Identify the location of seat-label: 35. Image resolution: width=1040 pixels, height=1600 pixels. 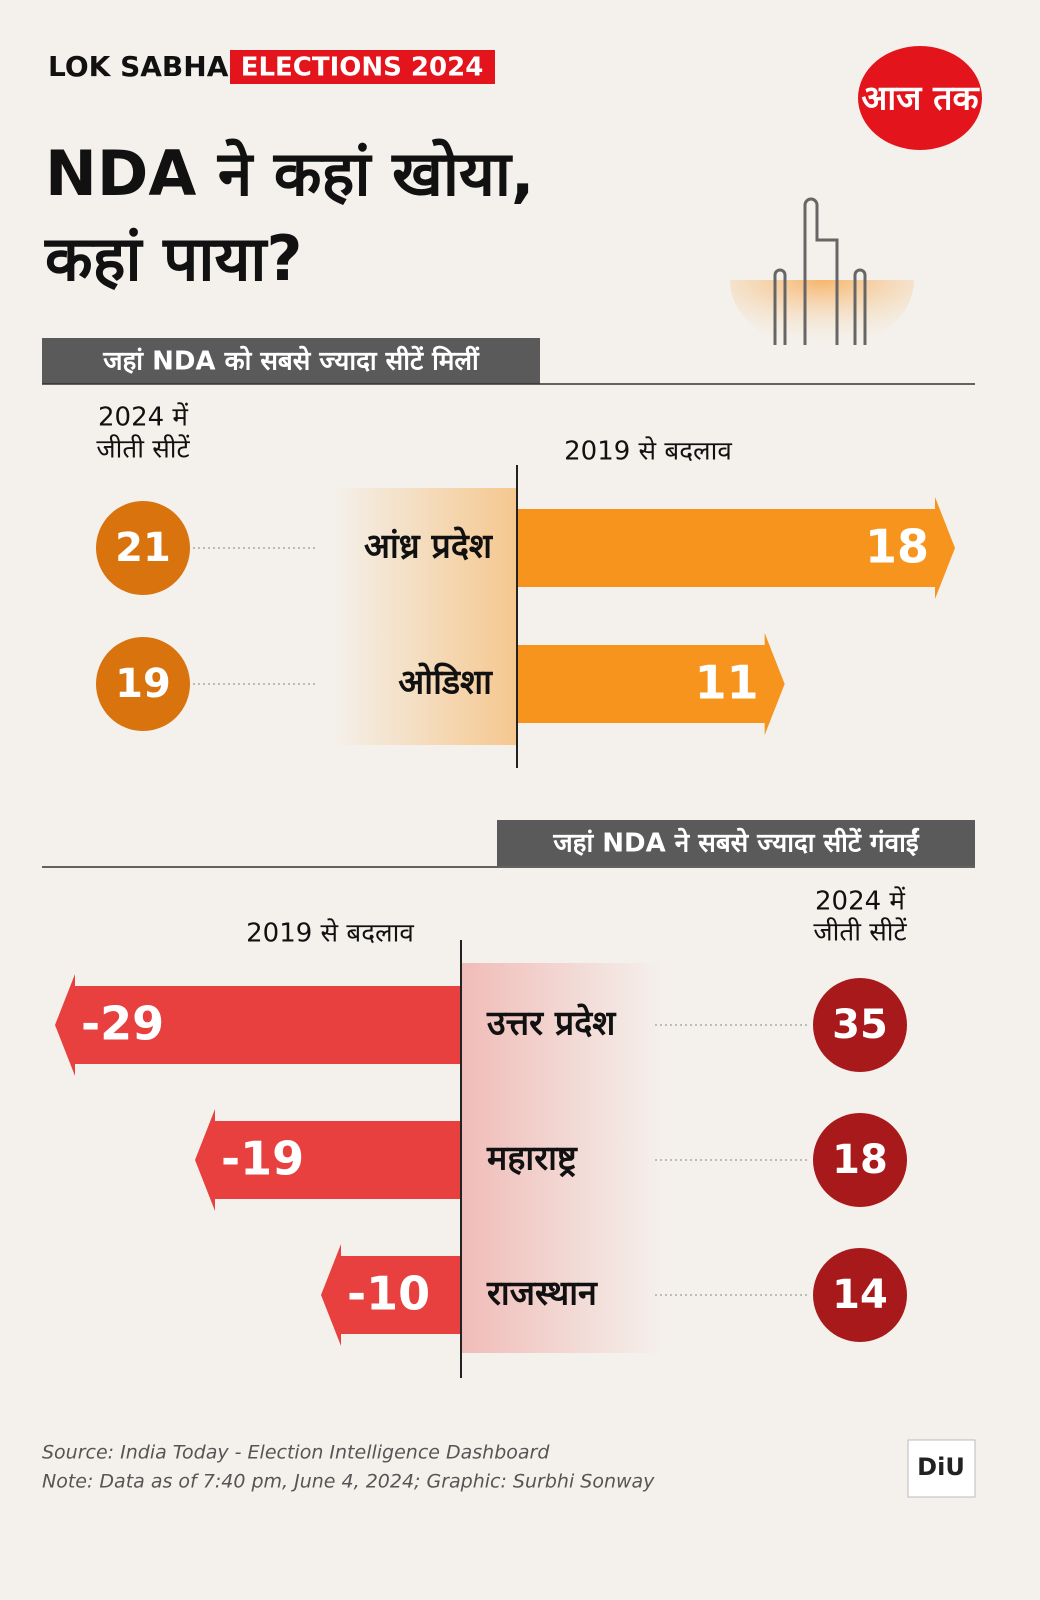
(860, 1025).